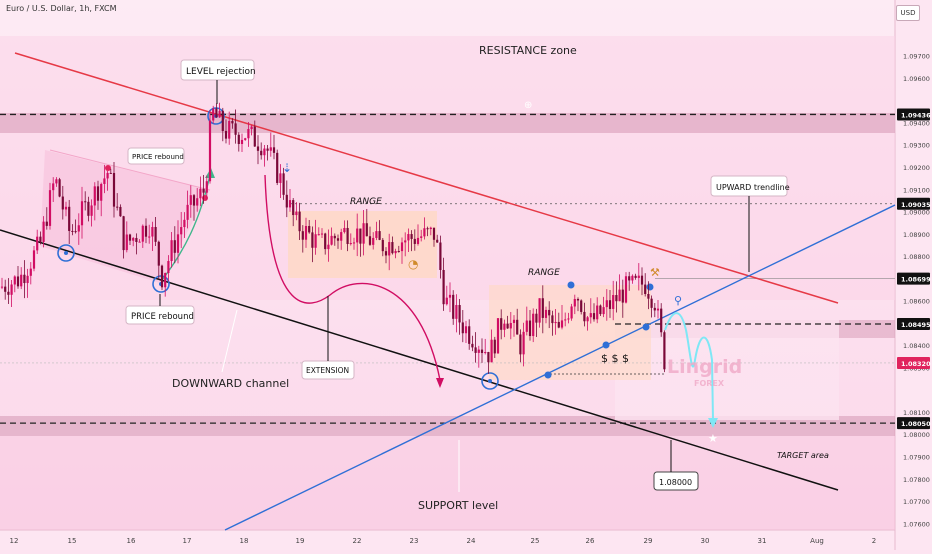  I want to click on price-tick-label: 1.08900, so click(916, 235).